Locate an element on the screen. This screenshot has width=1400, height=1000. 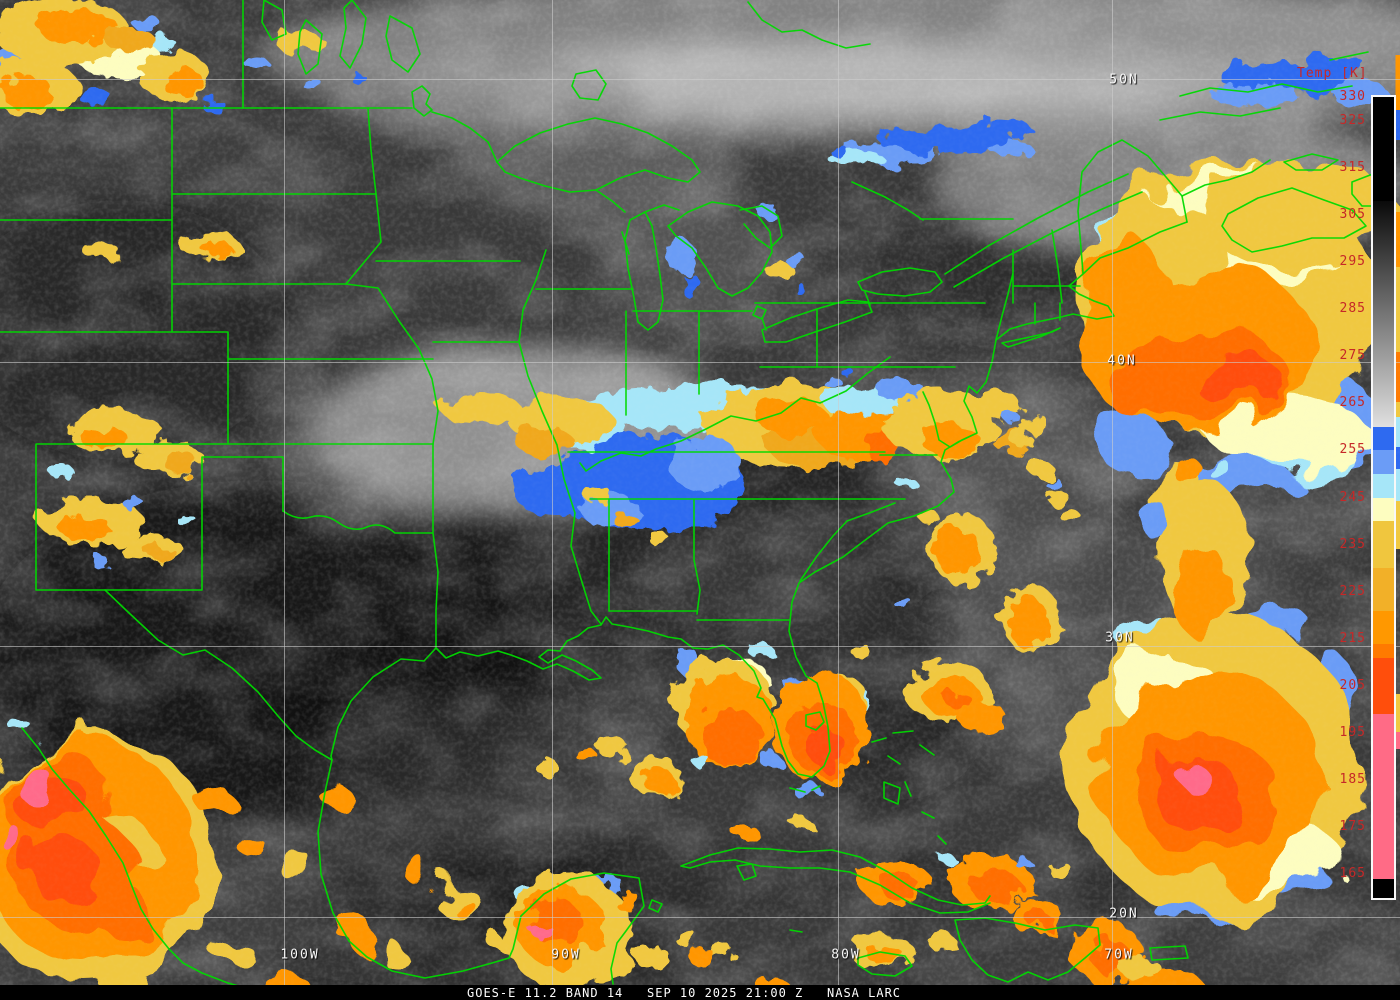
boundaries-great-lakes is located at coordinates (719, 230).